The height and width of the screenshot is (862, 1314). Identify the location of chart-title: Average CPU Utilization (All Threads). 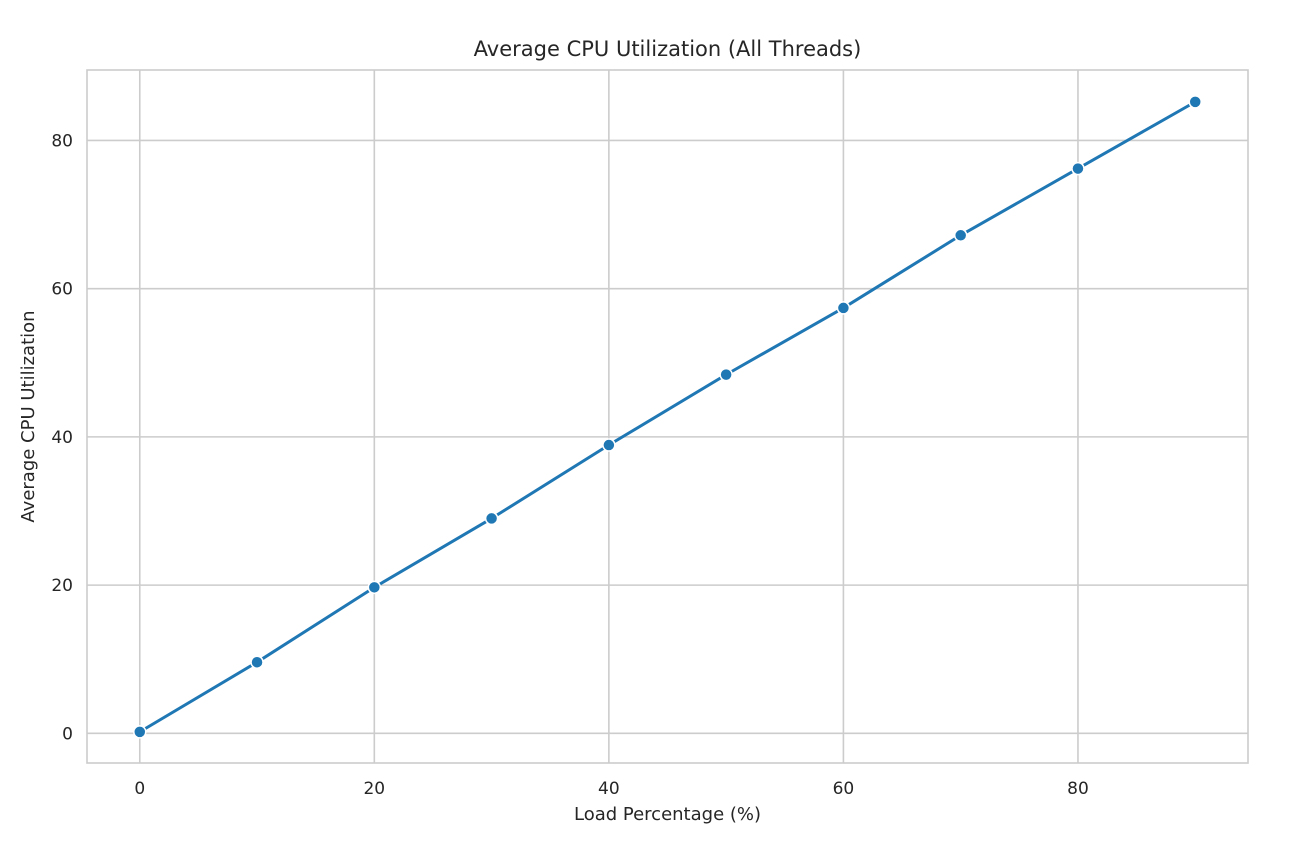
(668, 49).